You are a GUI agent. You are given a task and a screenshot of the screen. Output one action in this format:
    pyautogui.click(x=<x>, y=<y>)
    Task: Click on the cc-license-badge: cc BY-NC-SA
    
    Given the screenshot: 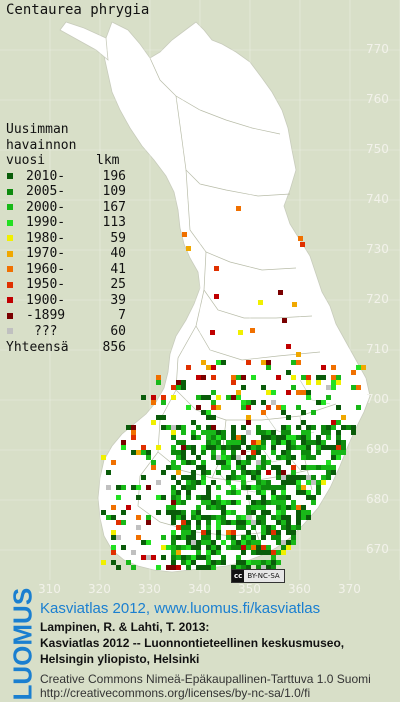 What is the action you would take?
    pyautogui.click(x=258, y=576)
    